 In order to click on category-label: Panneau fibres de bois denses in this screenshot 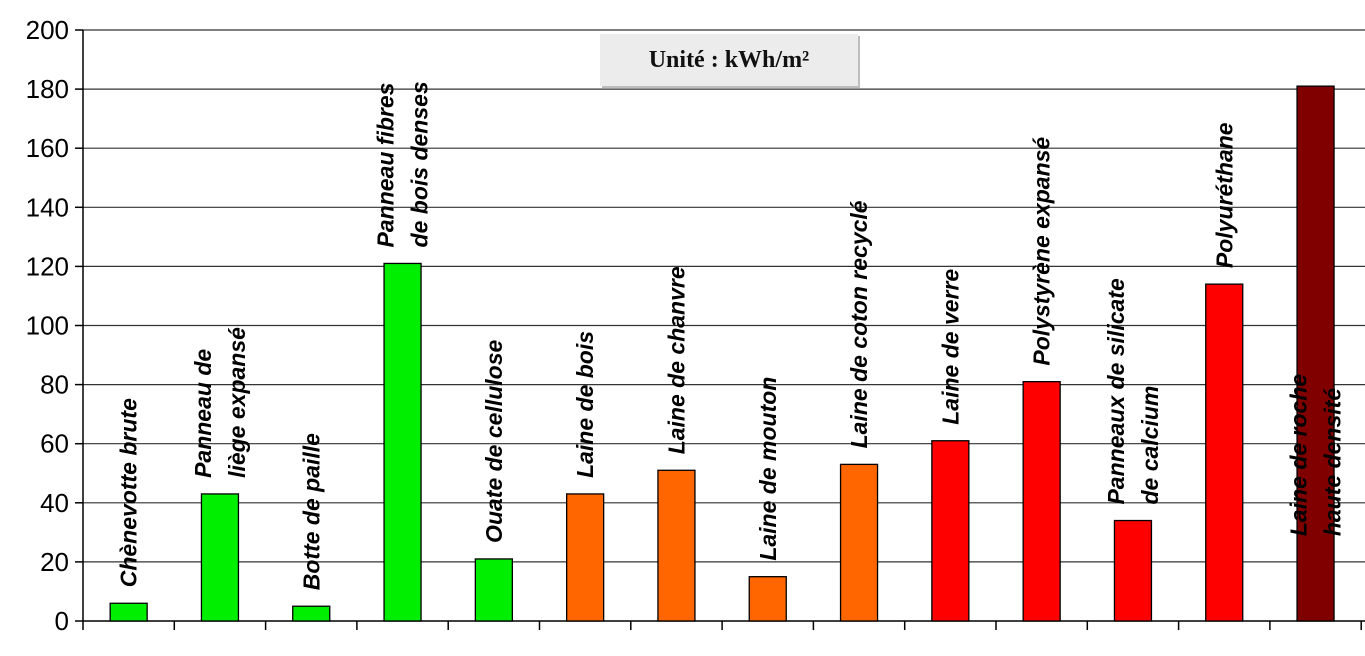, I will do `click(403, 164)`.